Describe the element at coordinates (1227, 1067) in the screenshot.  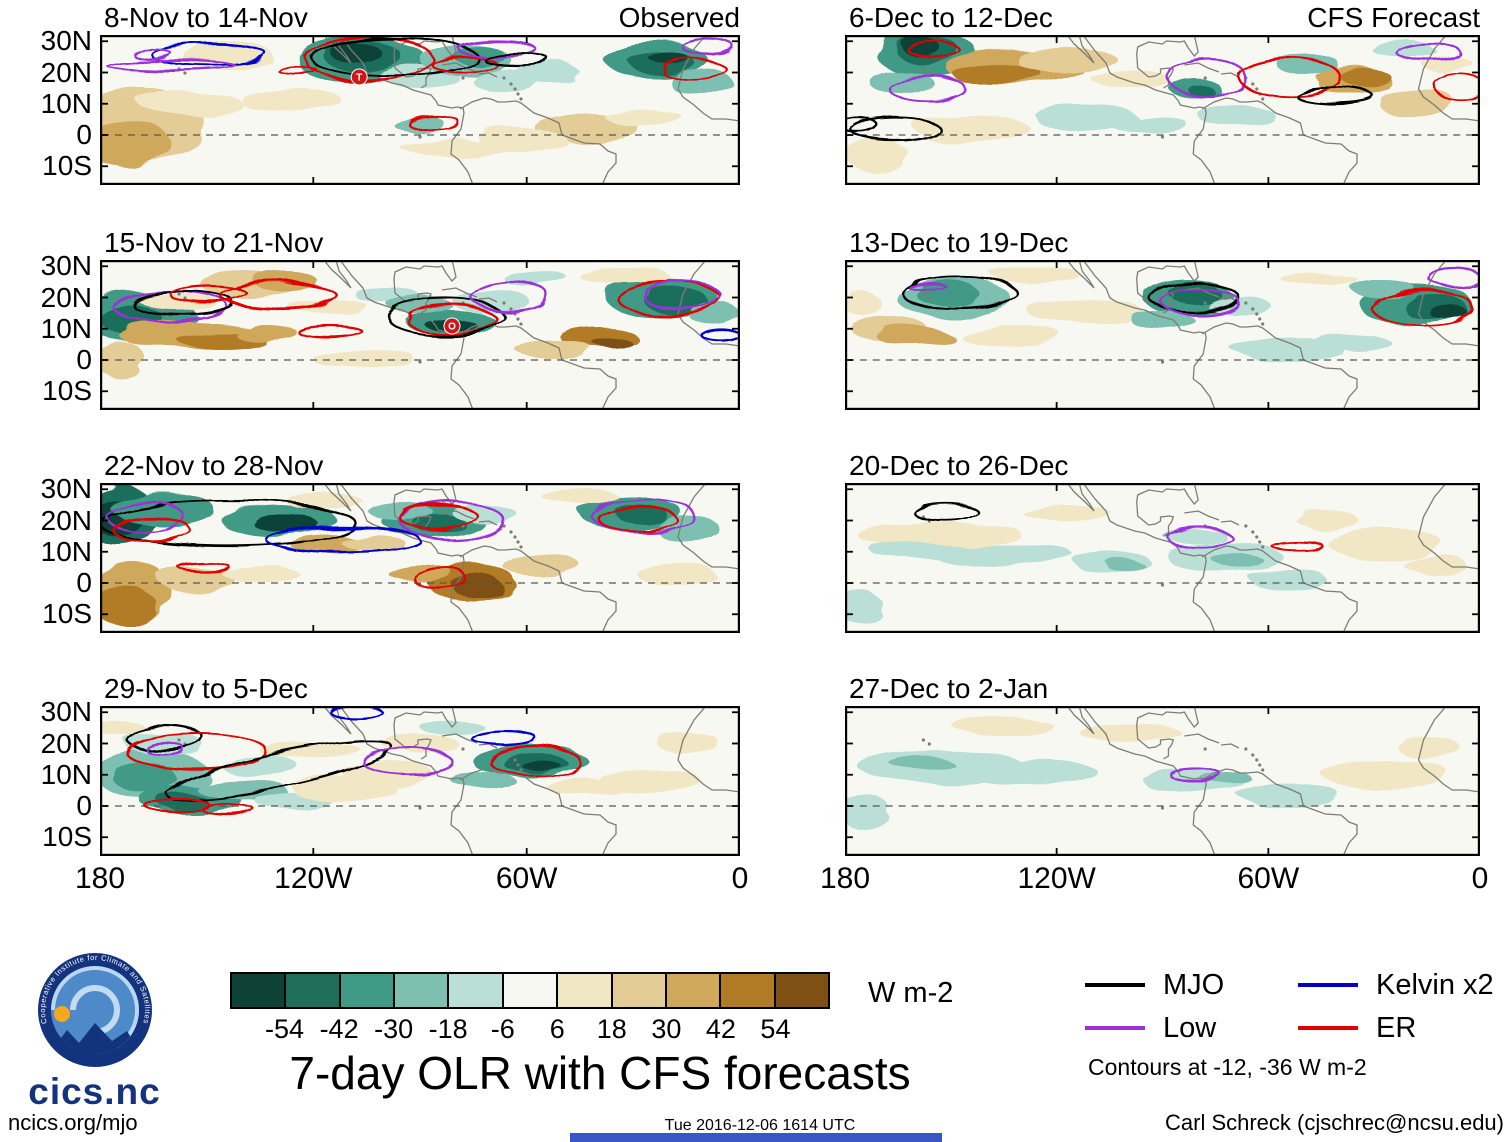
I see `legend-note: Contours at -12, -36 W m-2` at that location.